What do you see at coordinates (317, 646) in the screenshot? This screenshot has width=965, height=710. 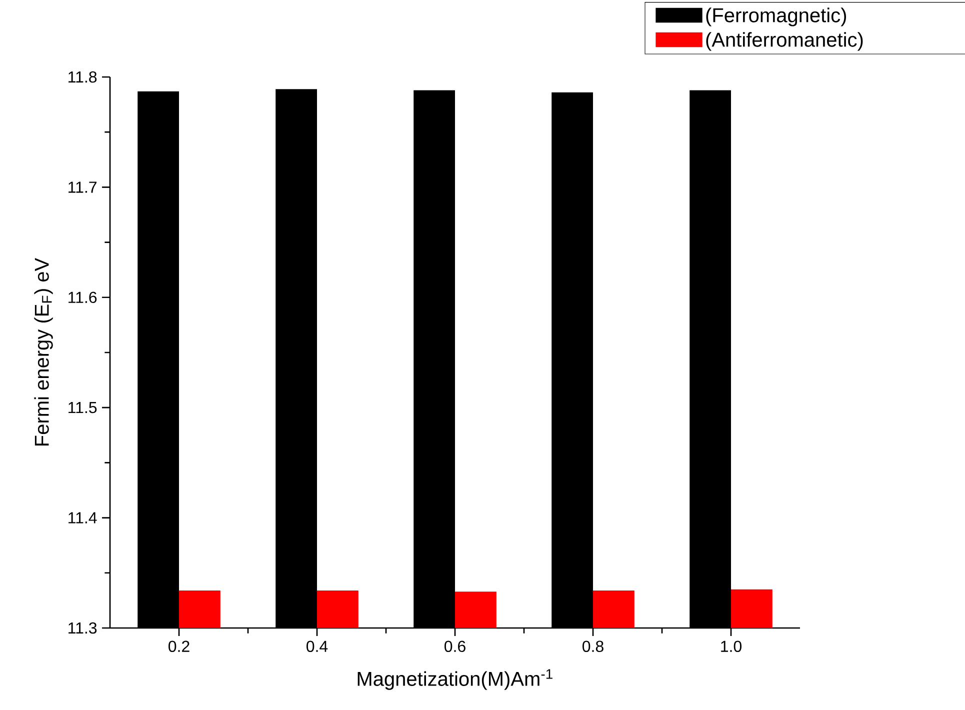 I see `x-tick-label: 0.4` at bounding box center [317, 646].